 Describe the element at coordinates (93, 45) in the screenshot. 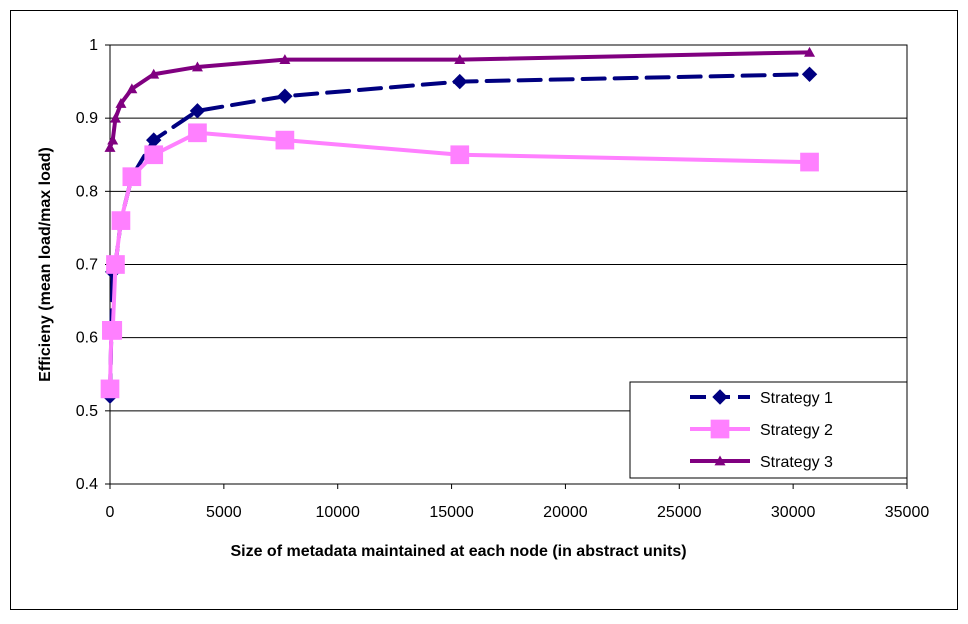

I see `y-tick-label: 1` at that location.